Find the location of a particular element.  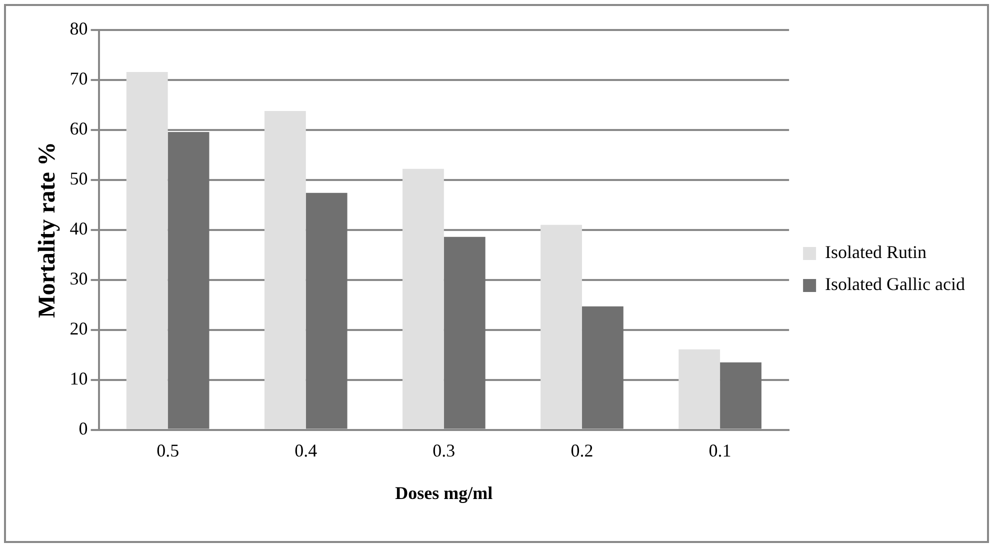

x-tick-label: 0.1 is located at coordinates (720, 450).